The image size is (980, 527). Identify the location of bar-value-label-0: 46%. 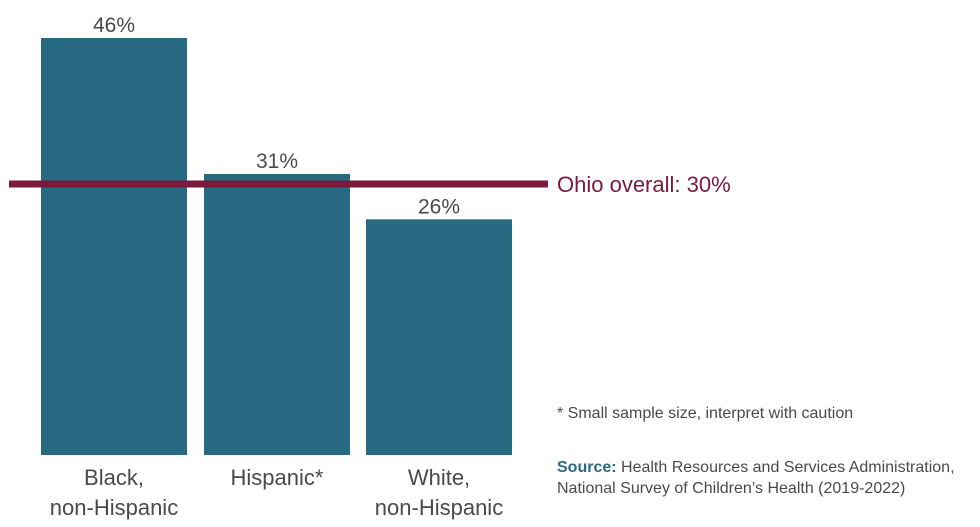
(114, 25).